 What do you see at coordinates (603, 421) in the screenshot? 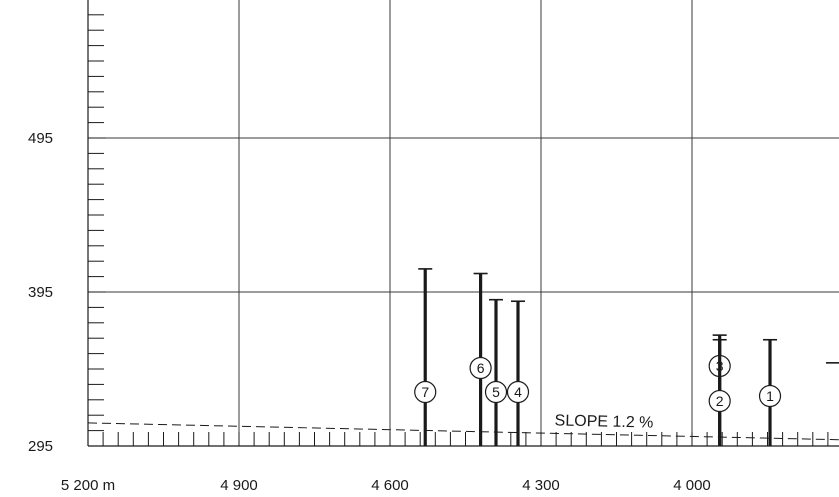
I see `slope-label: SLOPE 1.2 %` at bounding box center [603, 421].